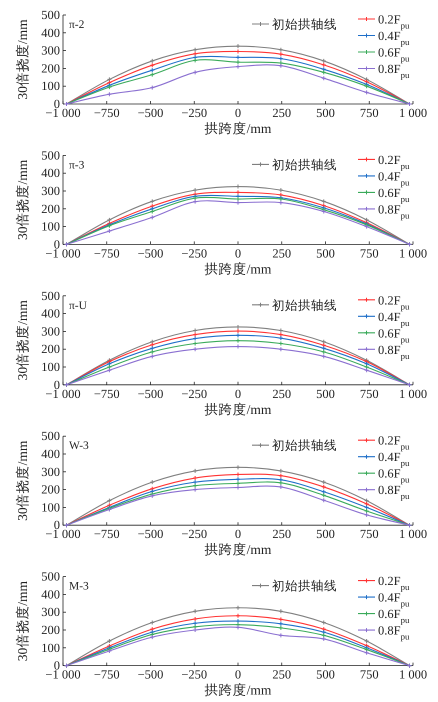 The height and width of the screenshot is (702, 438). What do you see at coordinates (77, 25) in the screenshot?
I see `chart-title: π-2` at bounding box center [77, 25].